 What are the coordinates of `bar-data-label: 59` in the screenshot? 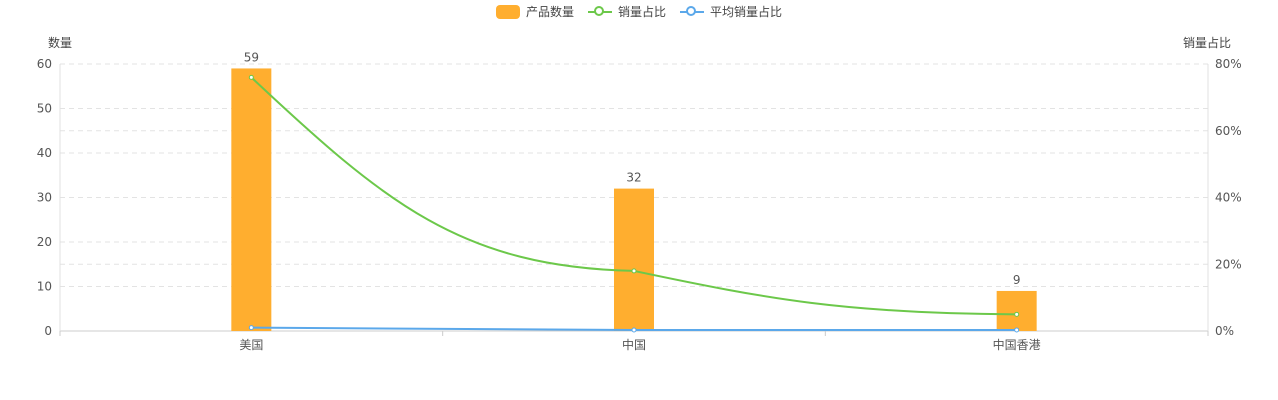 It's located at (251, 57).